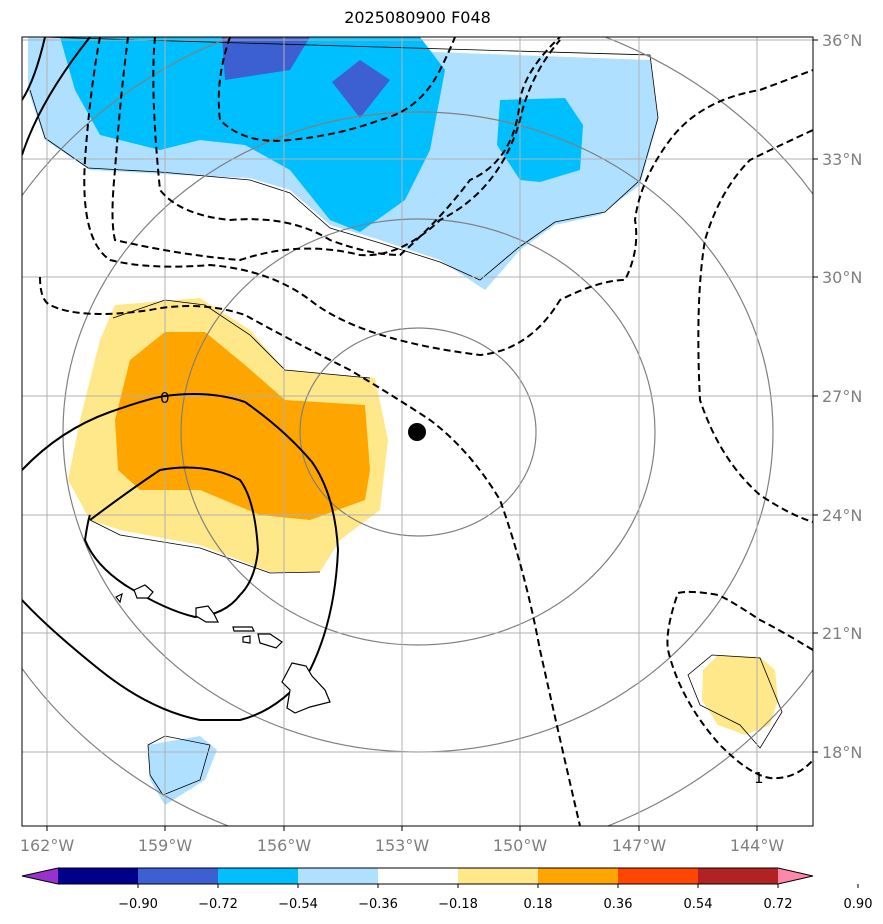 This screenshot has width=883, height=924. What do you see at coordinates (458, 904) in the screenshot?
I see `colorbar-tick-label: −0.18` at bounding box center [458, 904].